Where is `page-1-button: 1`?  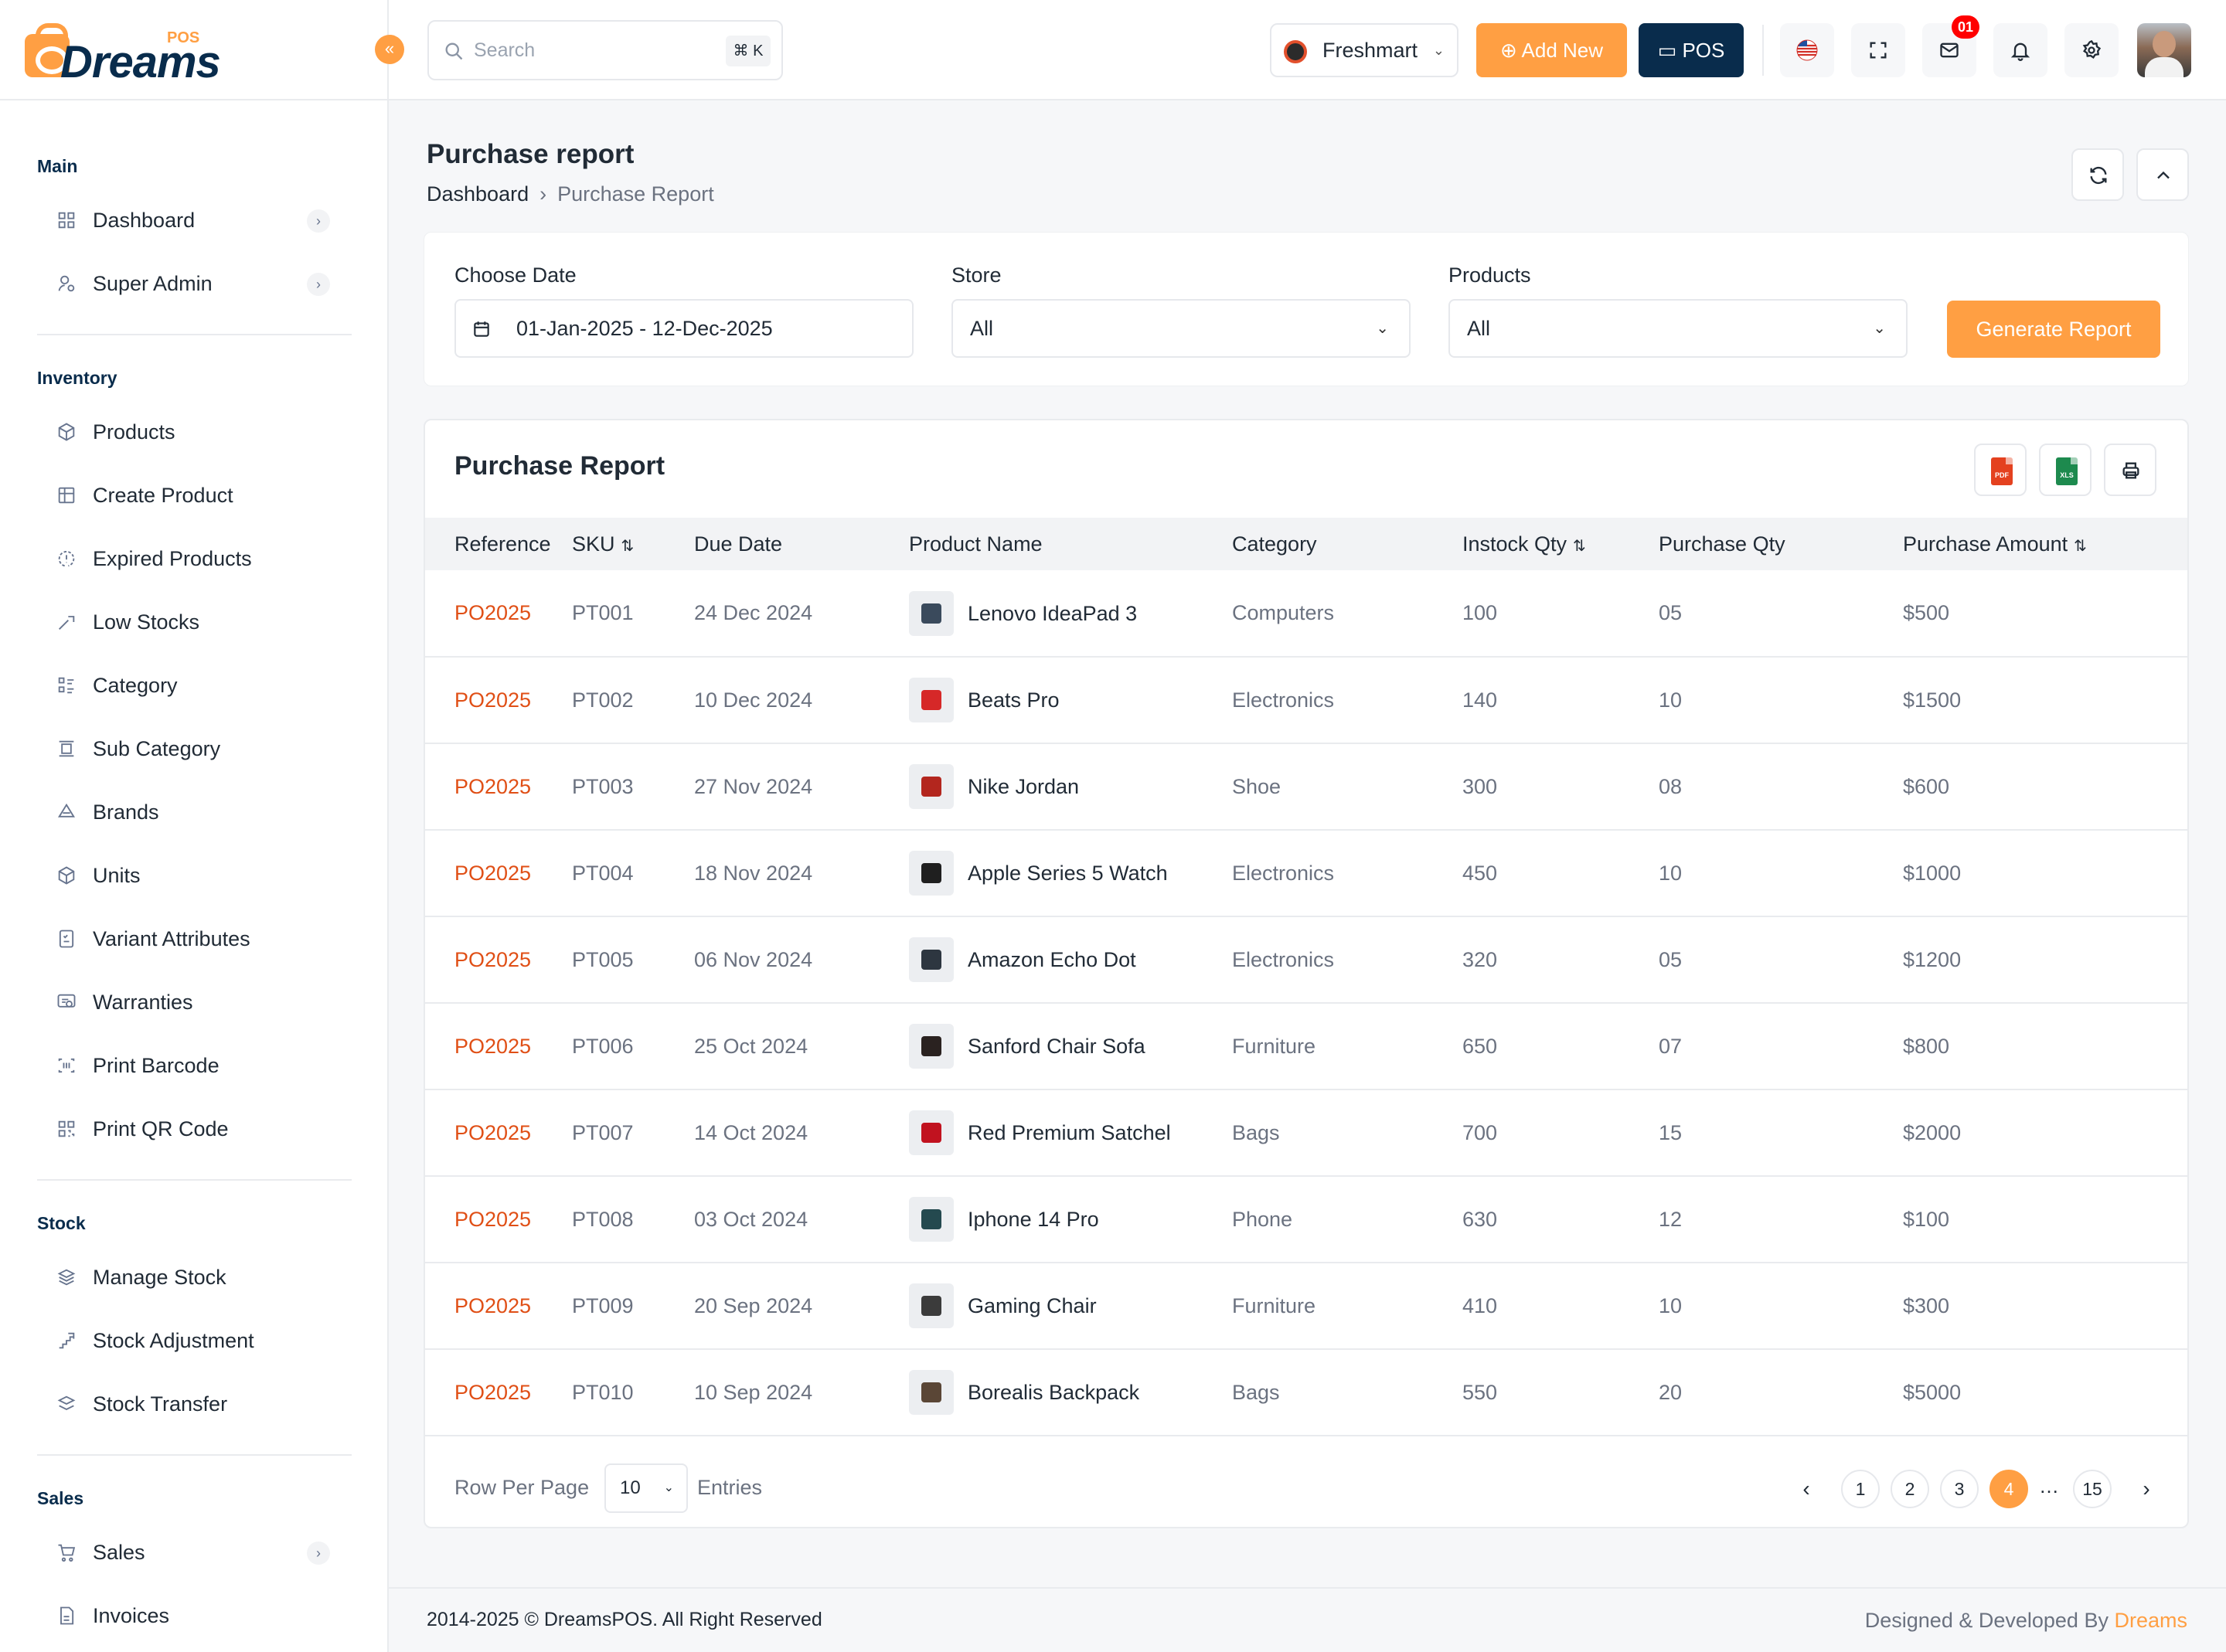 page-1-button: 1 is located at coordinates (1860, 1489).